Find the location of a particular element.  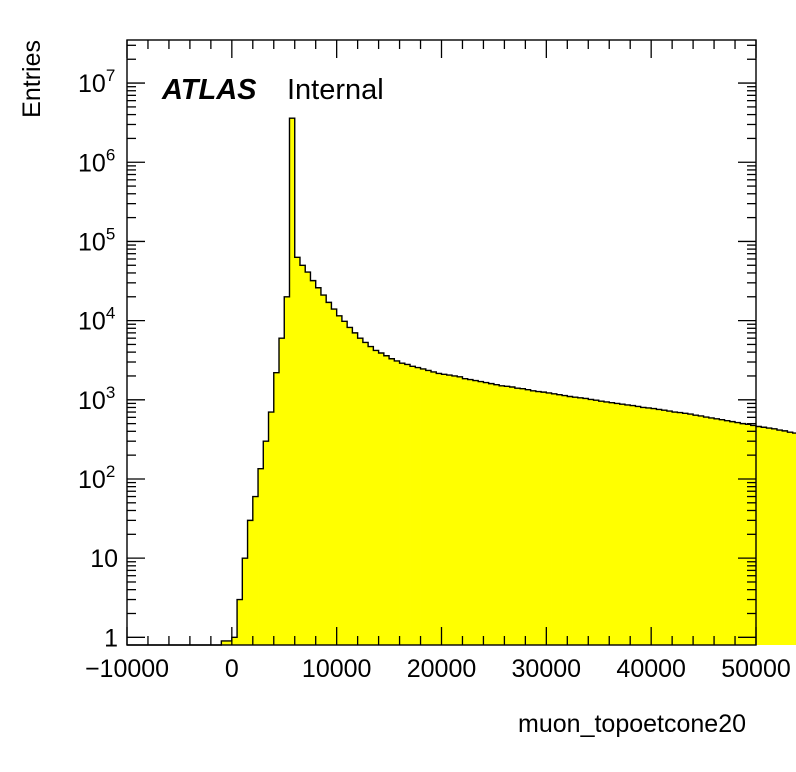

y-tick-label: 10² is located at coordinates (96, 478).